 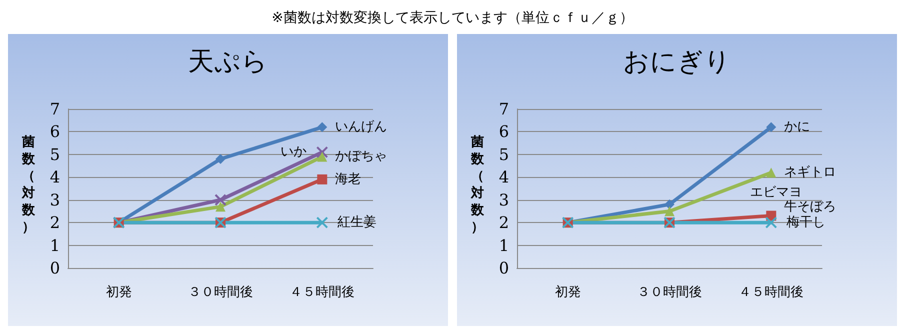 What do you see at coordinates (228, 62) in the screenshot?
I see `chart-title: 天ぷら` at bounding box center [228, 62].